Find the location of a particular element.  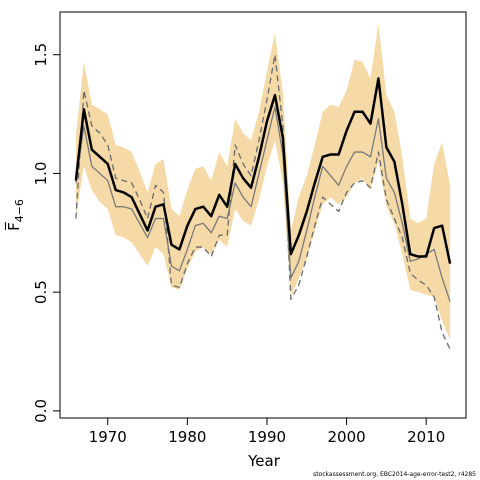

x-tick-label: 2010 is located at coordinates (426, 437).